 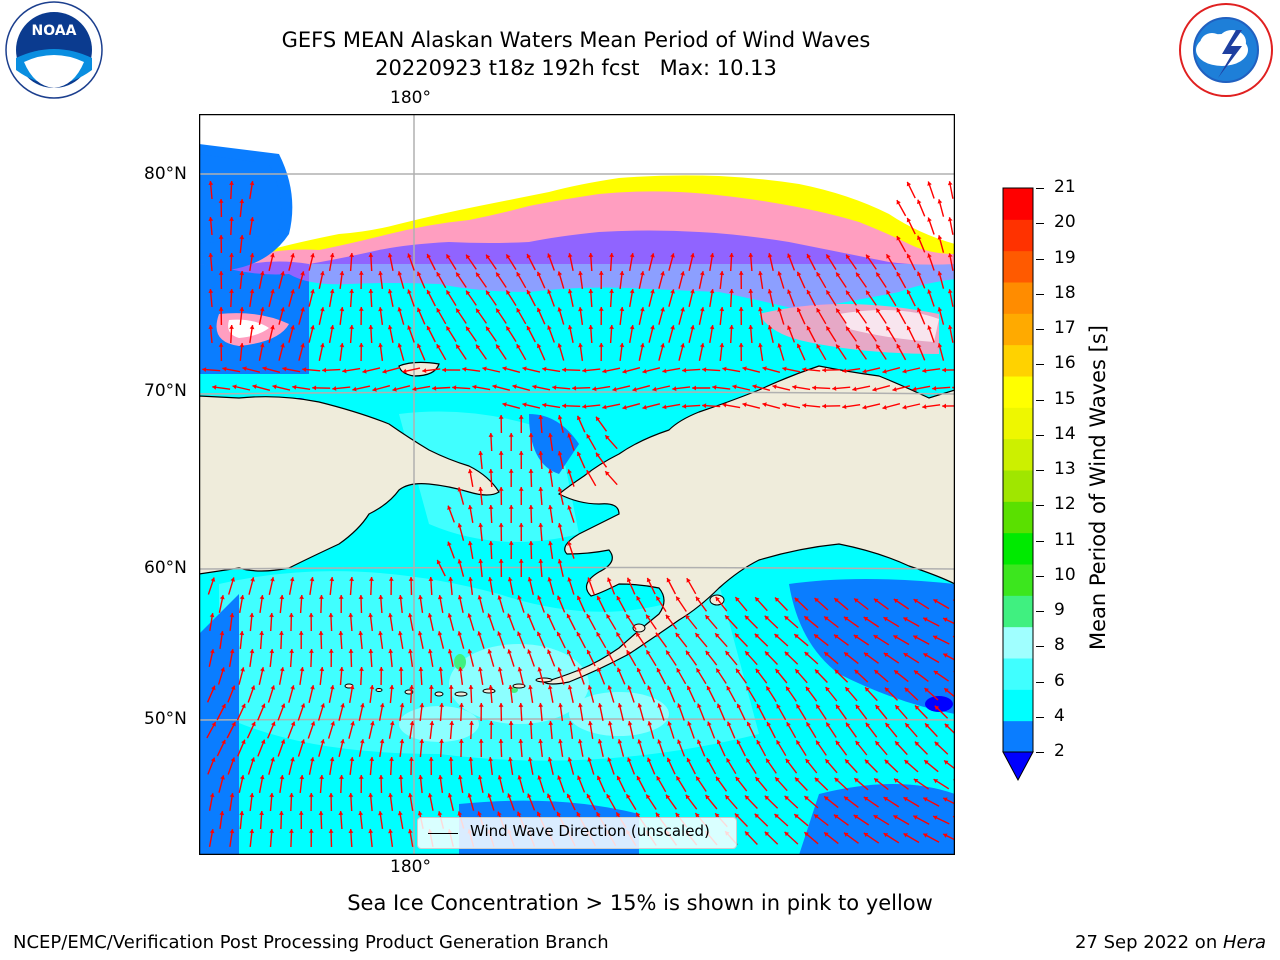 I want to click on colorbar-tick-label: 18, so click(x=1065, y=292).